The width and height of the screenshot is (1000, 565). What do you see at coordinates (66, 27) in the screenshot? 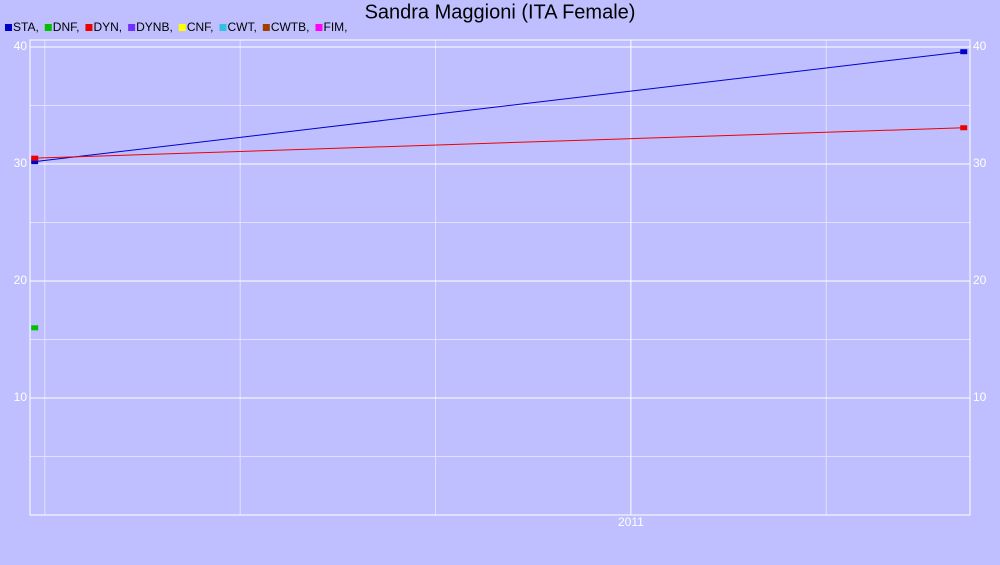
I see `legend-label: DNF,` at bounding box center [66, 27].